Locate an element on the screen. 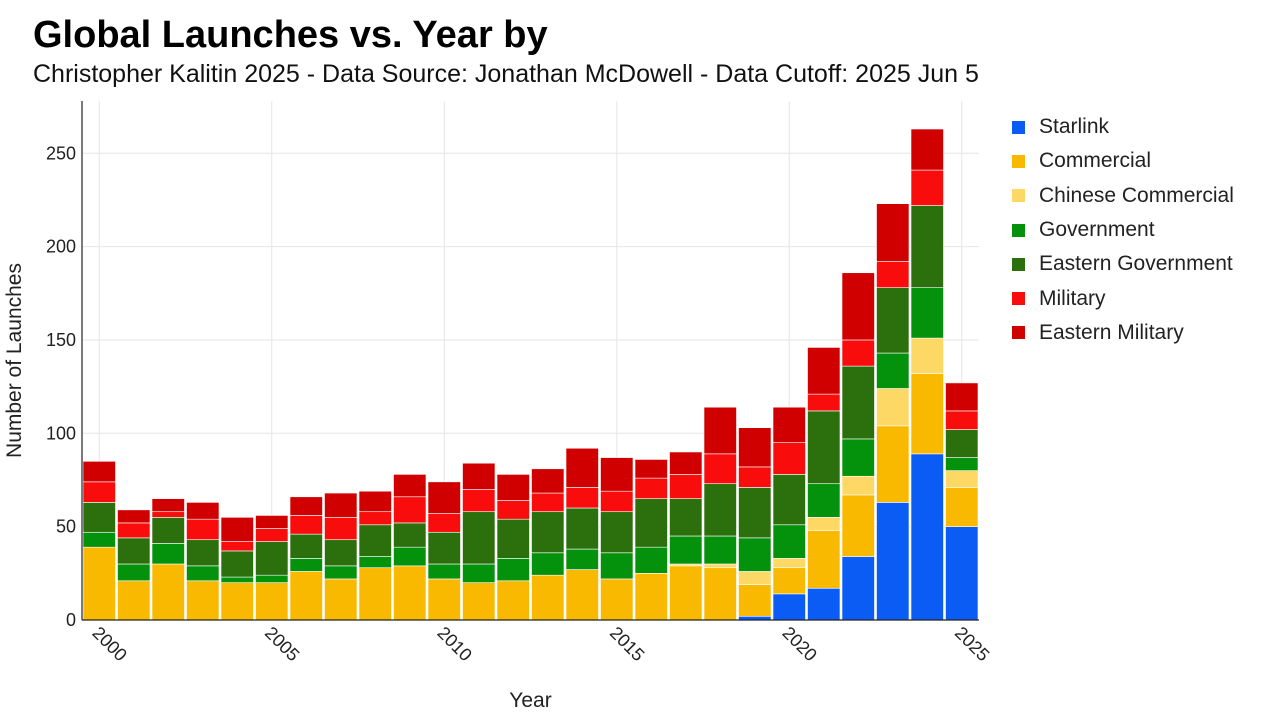  y-tick-label: 150 is located at coordinates (61, 340).